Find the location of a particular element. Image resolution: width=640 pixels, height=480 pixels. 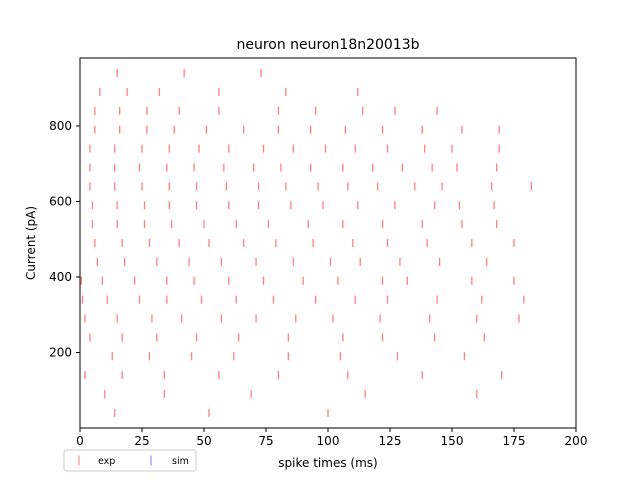

x-axis-label: spike times (ms) is located at coordinates (327, 463).